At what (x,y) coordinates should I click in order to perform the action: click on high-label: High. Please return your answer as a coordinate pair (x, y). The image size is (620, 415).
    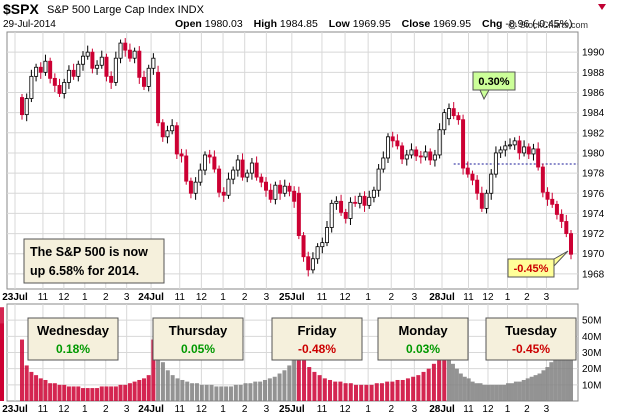
    Looking at the image, I should click on (265, 24).